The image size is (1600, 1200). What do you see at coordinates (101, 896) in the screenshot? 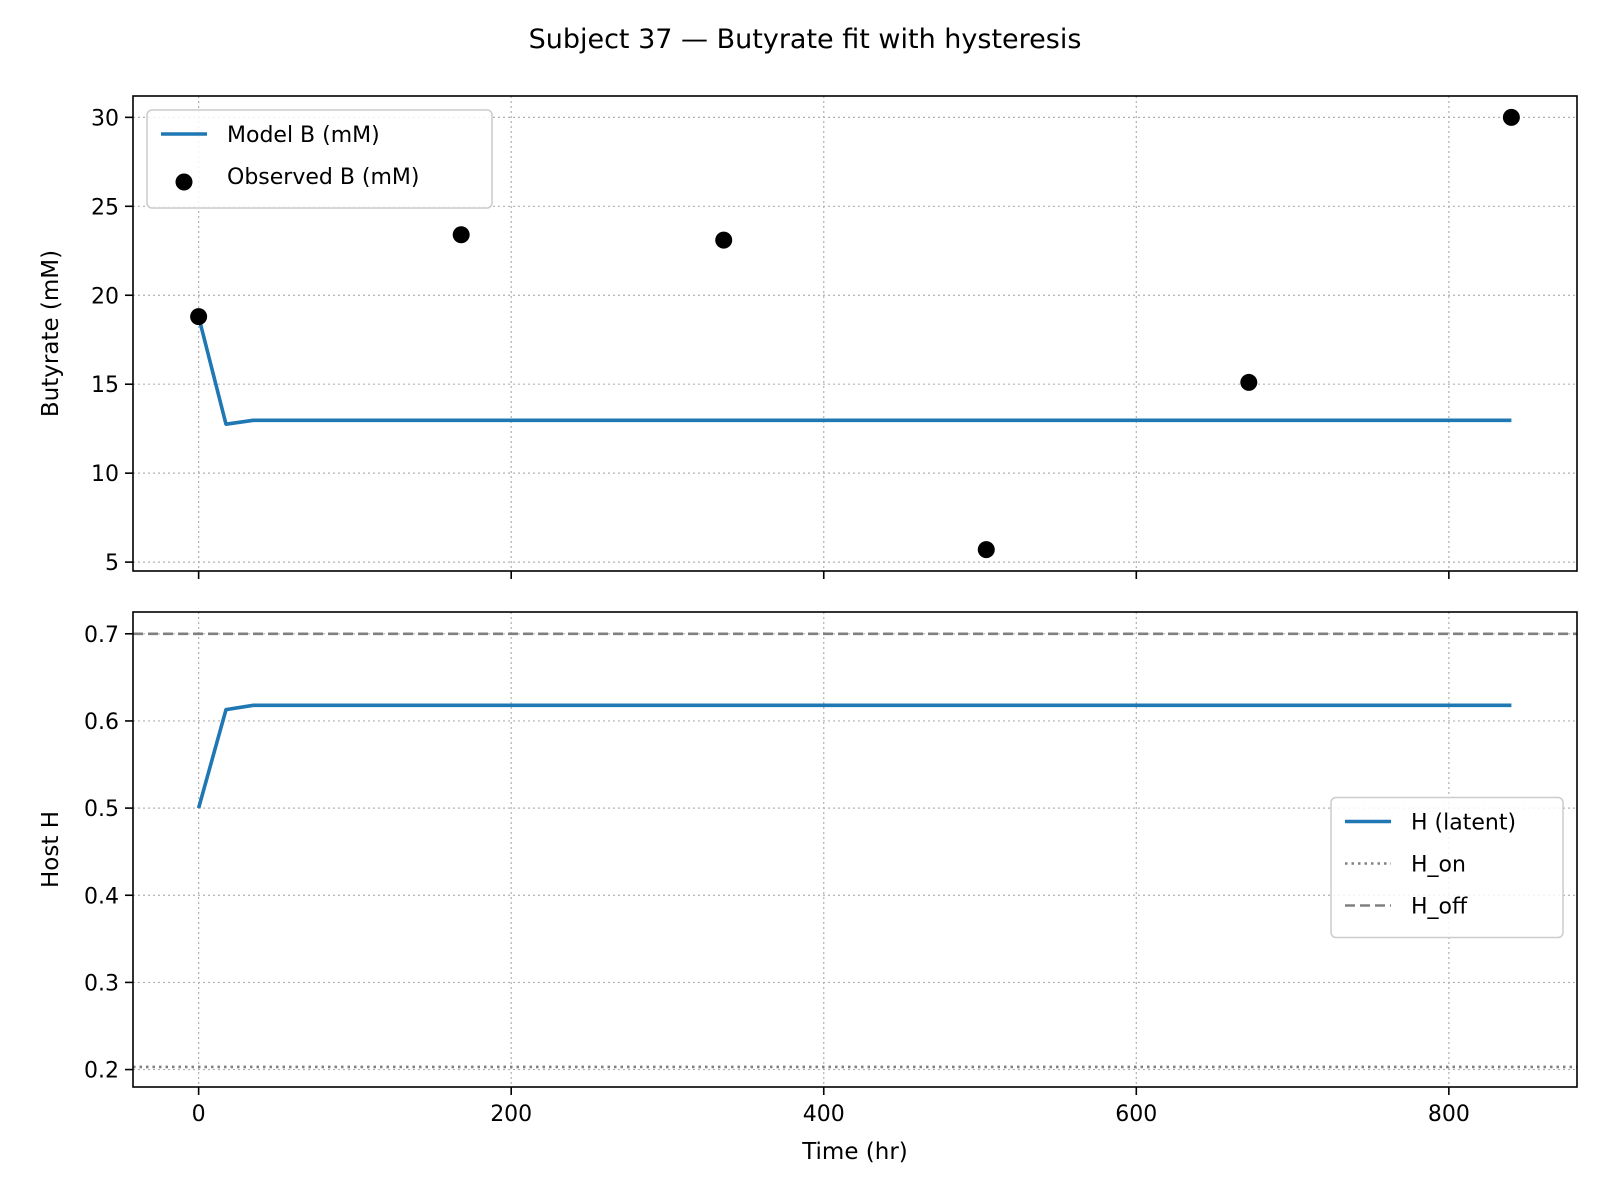
I see `y-tick-label: 0.4` at bounding box center [101, 896].